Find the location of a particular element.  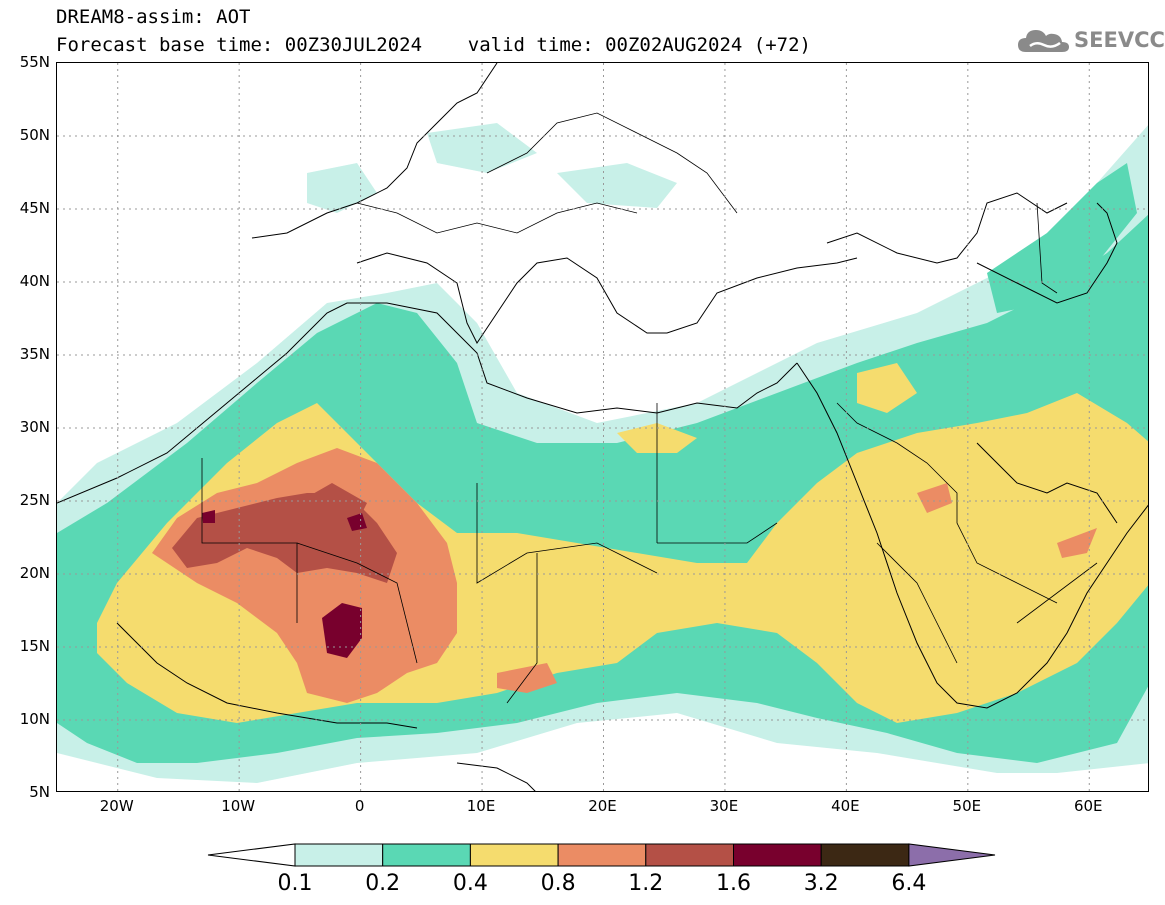

longitude-label: 20W is located at coordinates (116, 806).